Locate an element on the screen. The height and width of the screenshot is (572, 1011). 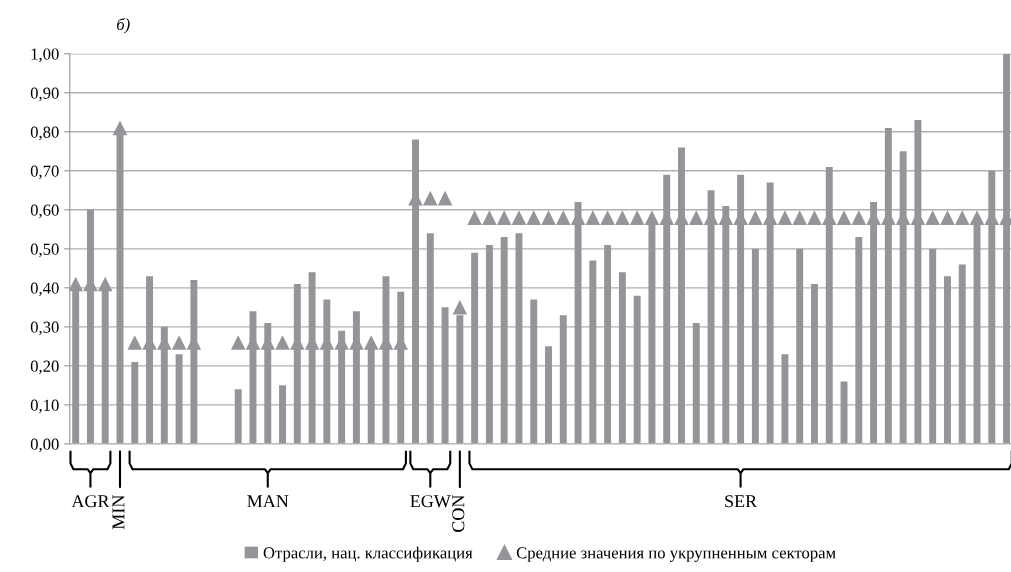
text: SER is located at coordinates (741, 501).